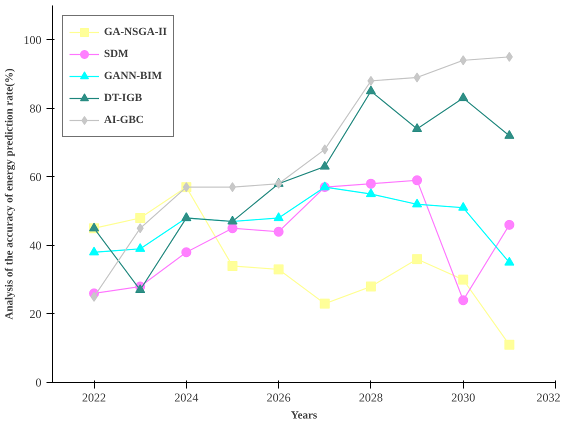 This screenshot has width=565, height=428. I want to click on legend-label: GA-NSGA-II, so click(135, 32).